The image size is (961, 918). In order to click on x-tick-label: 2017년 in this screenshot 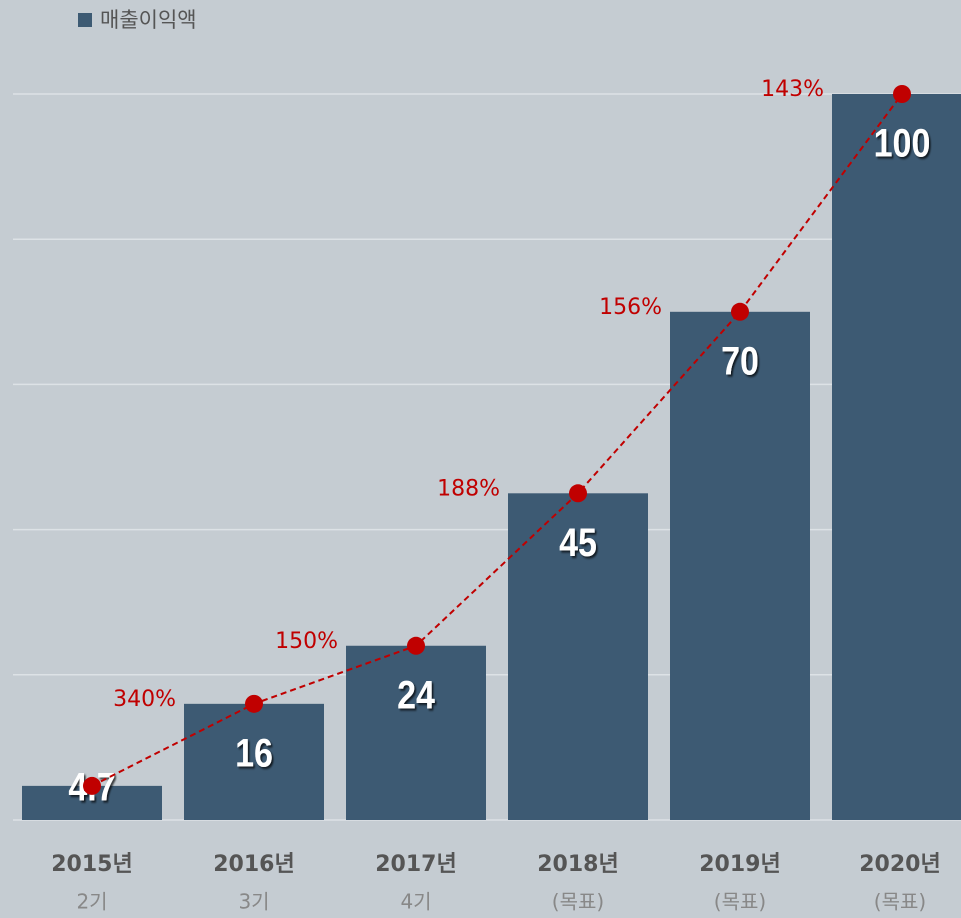, I will do `click(415, 864)`.